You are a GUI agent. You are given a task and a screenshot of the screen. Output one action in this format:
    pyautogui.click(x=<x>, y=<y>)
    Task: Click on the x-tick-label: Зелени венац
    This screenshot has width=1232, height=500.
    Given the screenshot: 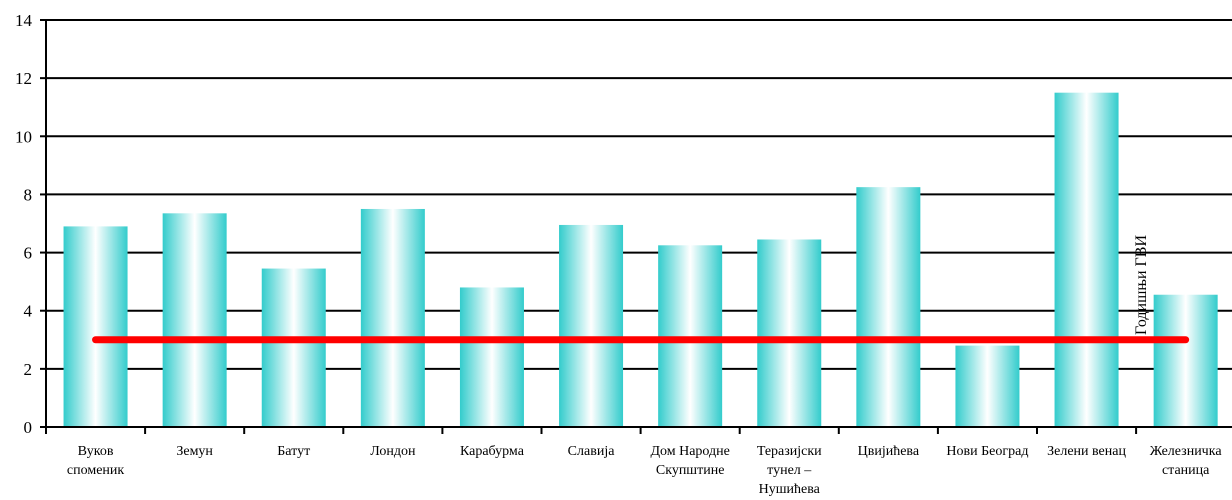 What is the action you would take?
    pyautogui.click(x=1086, y=451)
    